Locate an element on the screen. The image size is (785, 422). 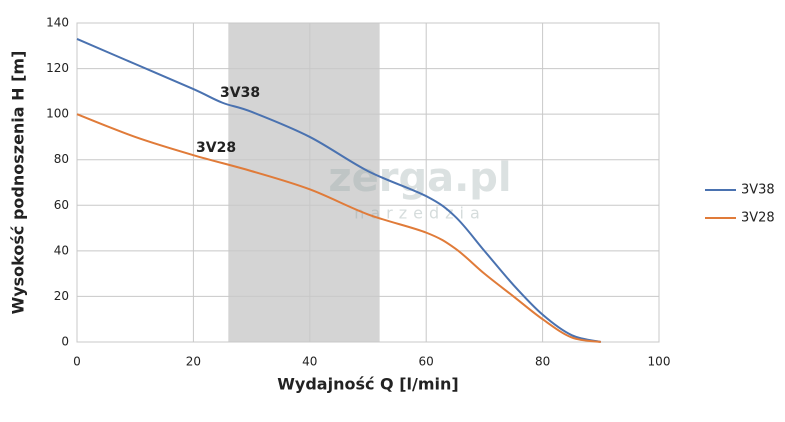
y-tick-label: 0 is located at coordinates (65, 342).